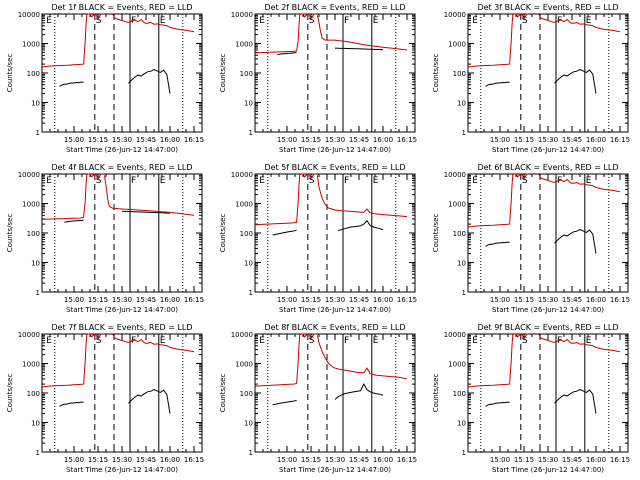 Image resolution: width=640 pixels, height=480 pixels. Describe the element at coordinates (121, 167) in the screenshot. I see `chart-title: Det 4f BLACK = Events, RED = LLD` at that location.